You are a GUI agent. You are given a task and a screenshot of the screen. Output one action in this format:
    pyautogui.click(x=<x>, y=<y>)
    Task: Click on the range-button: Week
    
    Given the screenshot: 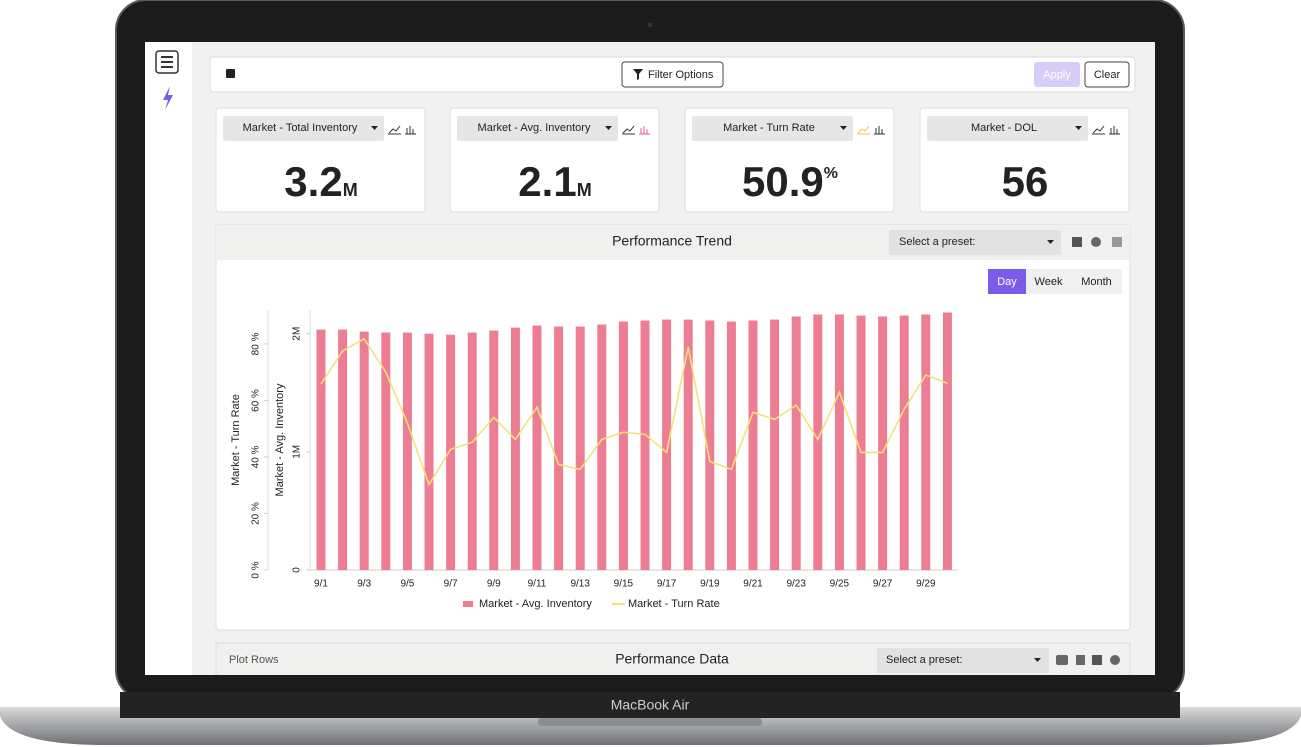 What is the action you would take?
    pyautogui.click(x=1048, y=281)
    